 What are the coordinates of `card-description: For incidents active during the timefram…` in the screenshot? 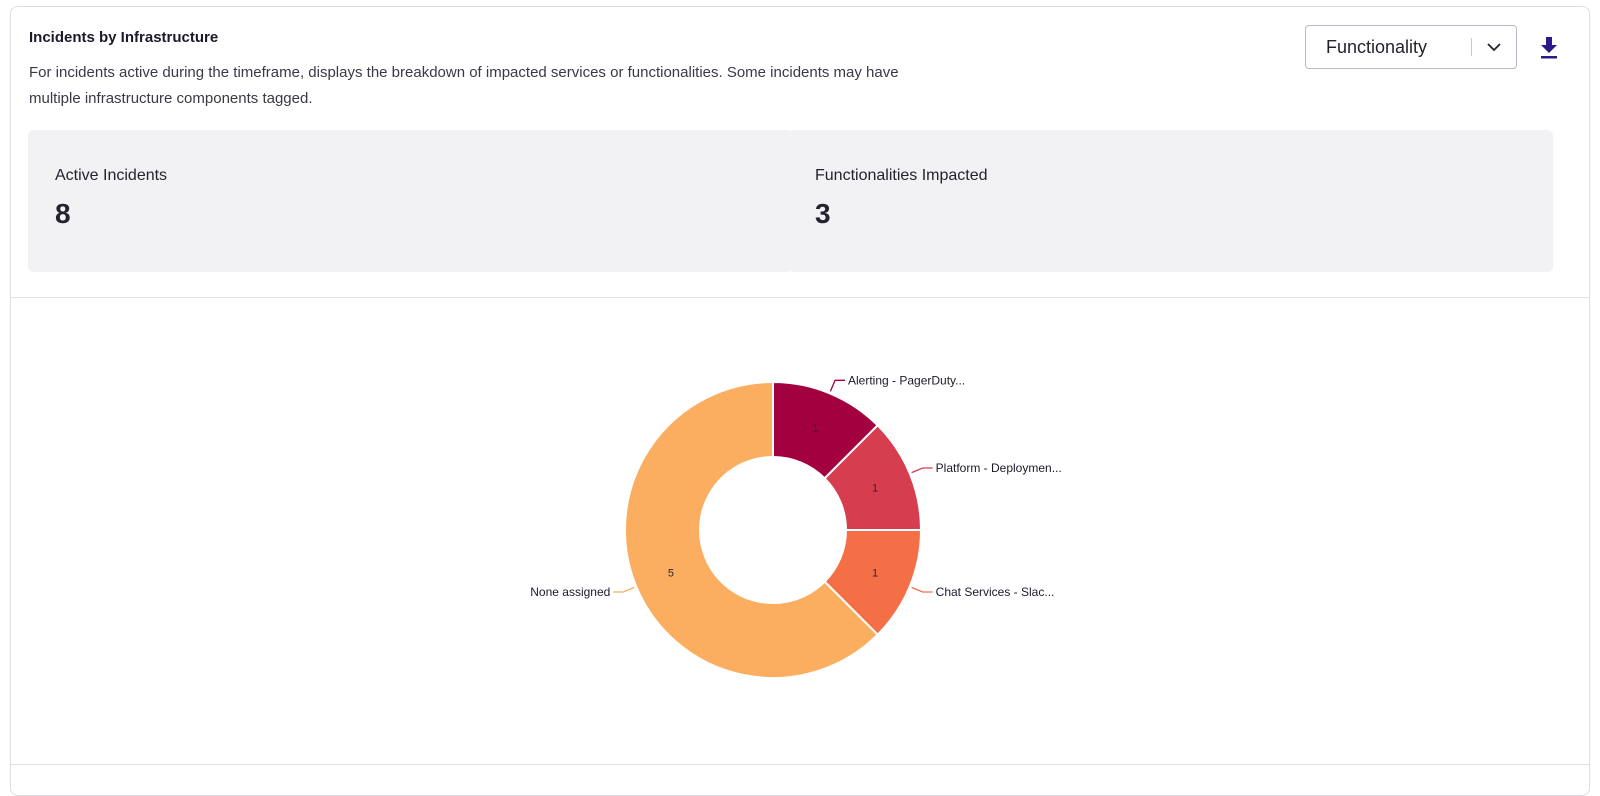 It's located at (464, 85).